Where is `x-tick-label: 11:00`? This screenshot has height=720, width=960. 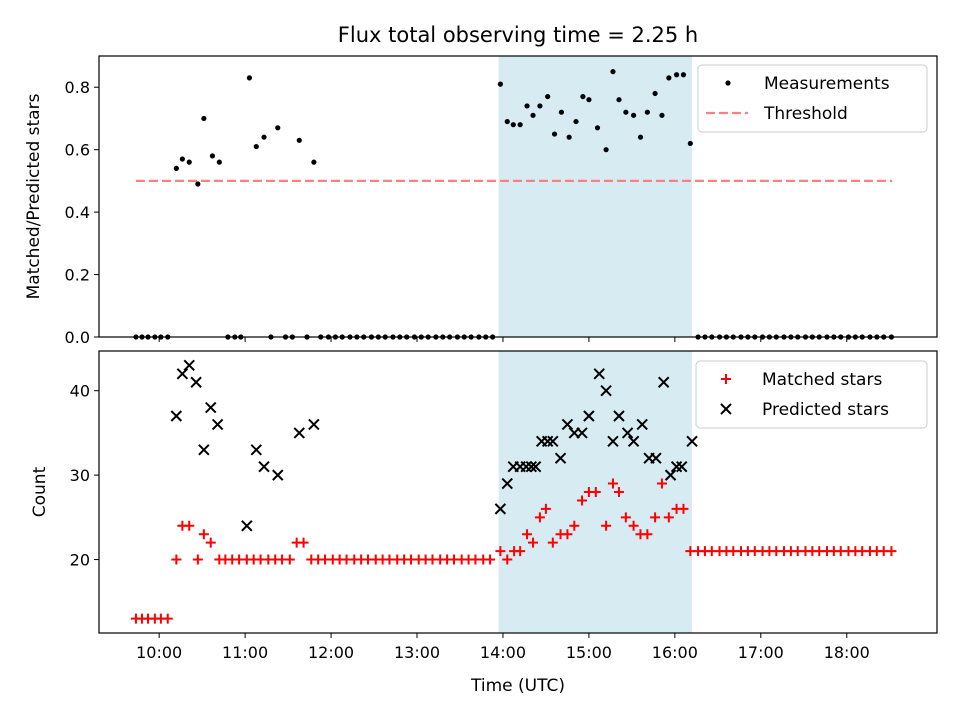 x-tick-label: 11:00 is located at coordinates (245, 652).